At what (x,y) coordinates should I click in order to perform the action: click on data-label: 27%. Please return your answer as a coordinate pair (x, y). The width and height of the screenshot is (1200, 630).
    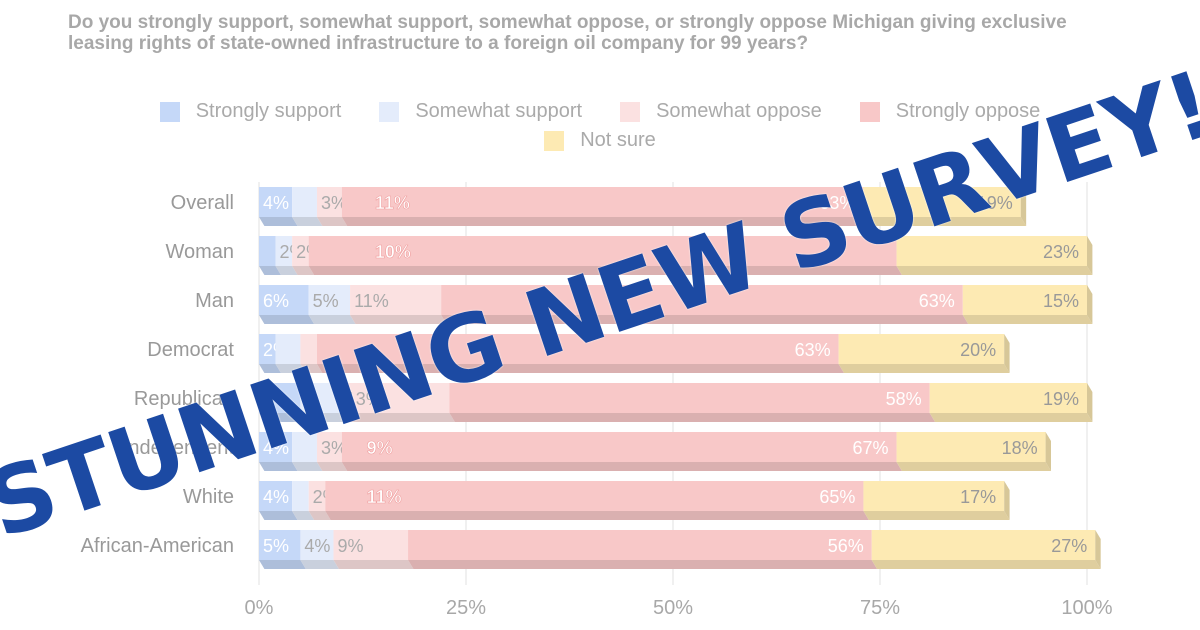
    Looking at the image, I should click on (1069, 546).